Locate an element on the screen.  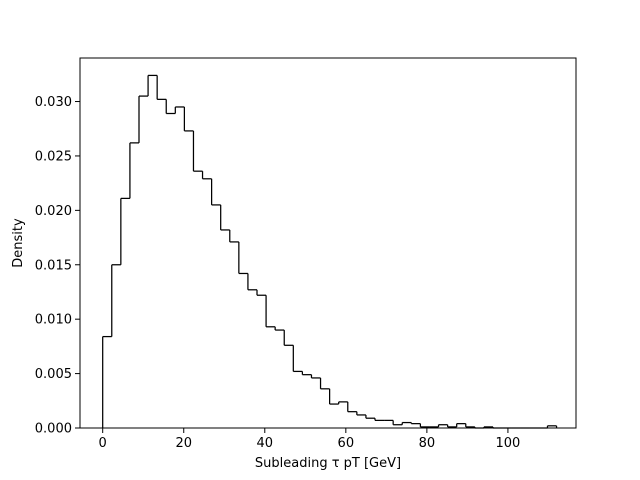
x-tick-label: 40 is located at coordinates (265, 443).